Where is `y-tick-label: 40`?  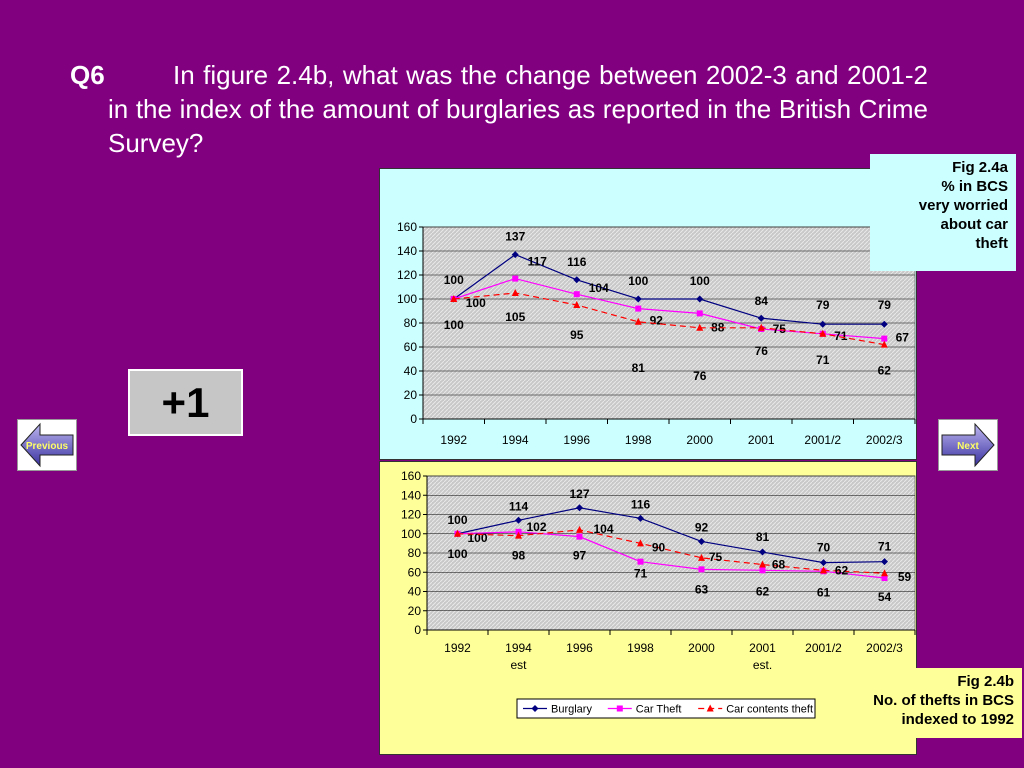
y-tick-label: 40 is located at coordinates (411, 371).